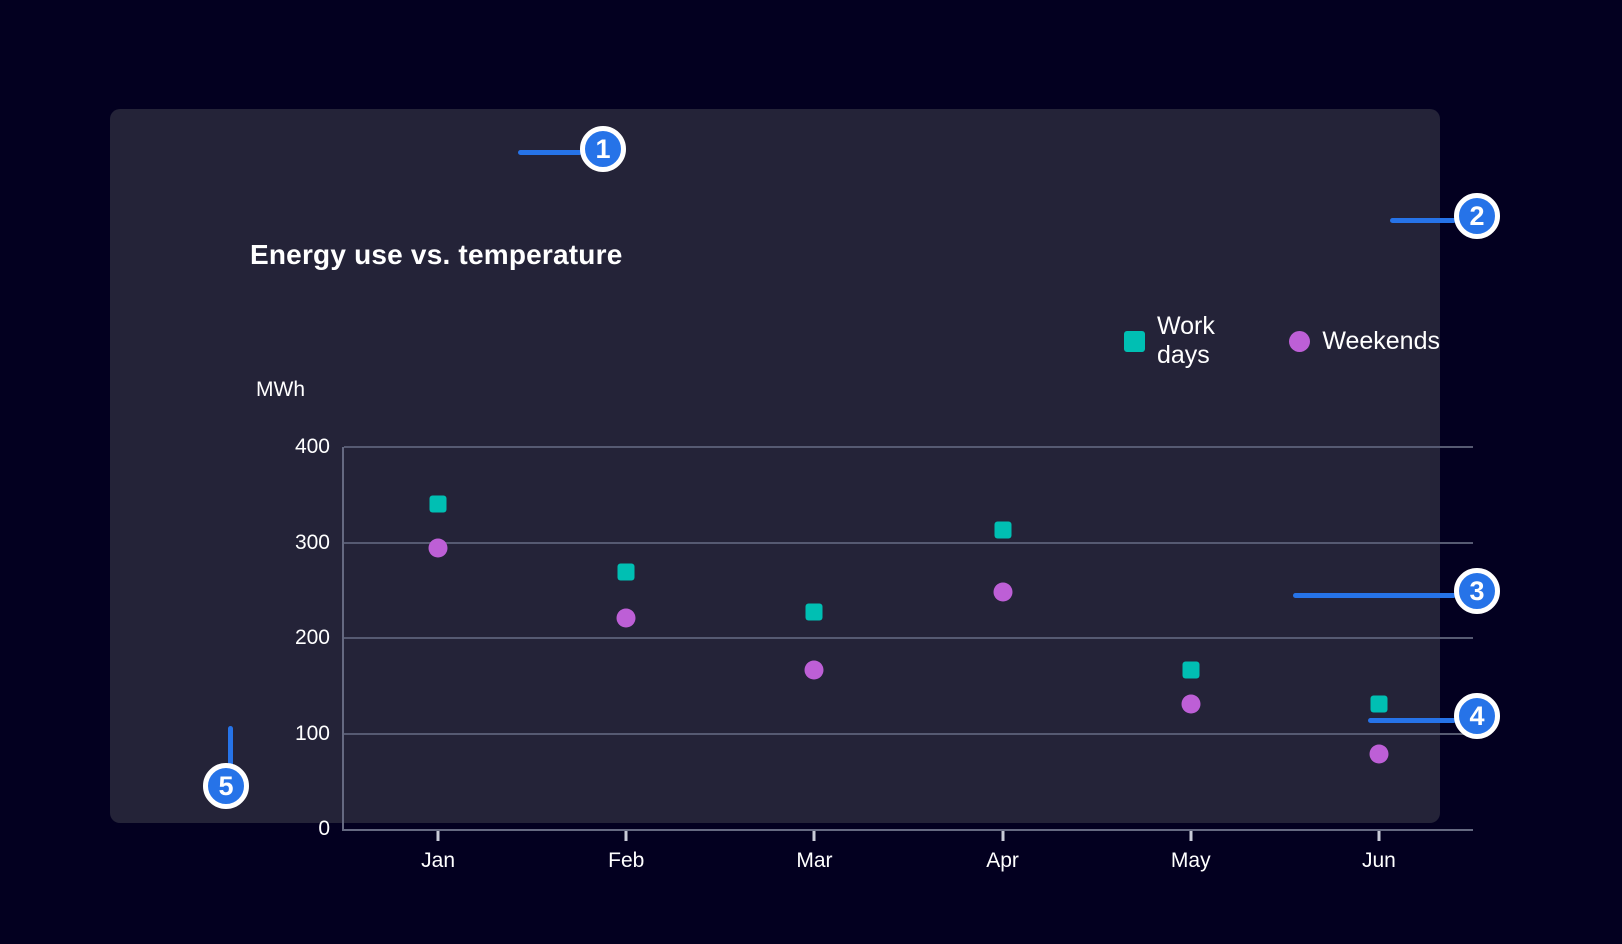 The height and width of the screenshot is (944, 1622). Describe the element at coordinates (814, 612) in the screenshot. I see `data-point-work-days-mar` at that location.